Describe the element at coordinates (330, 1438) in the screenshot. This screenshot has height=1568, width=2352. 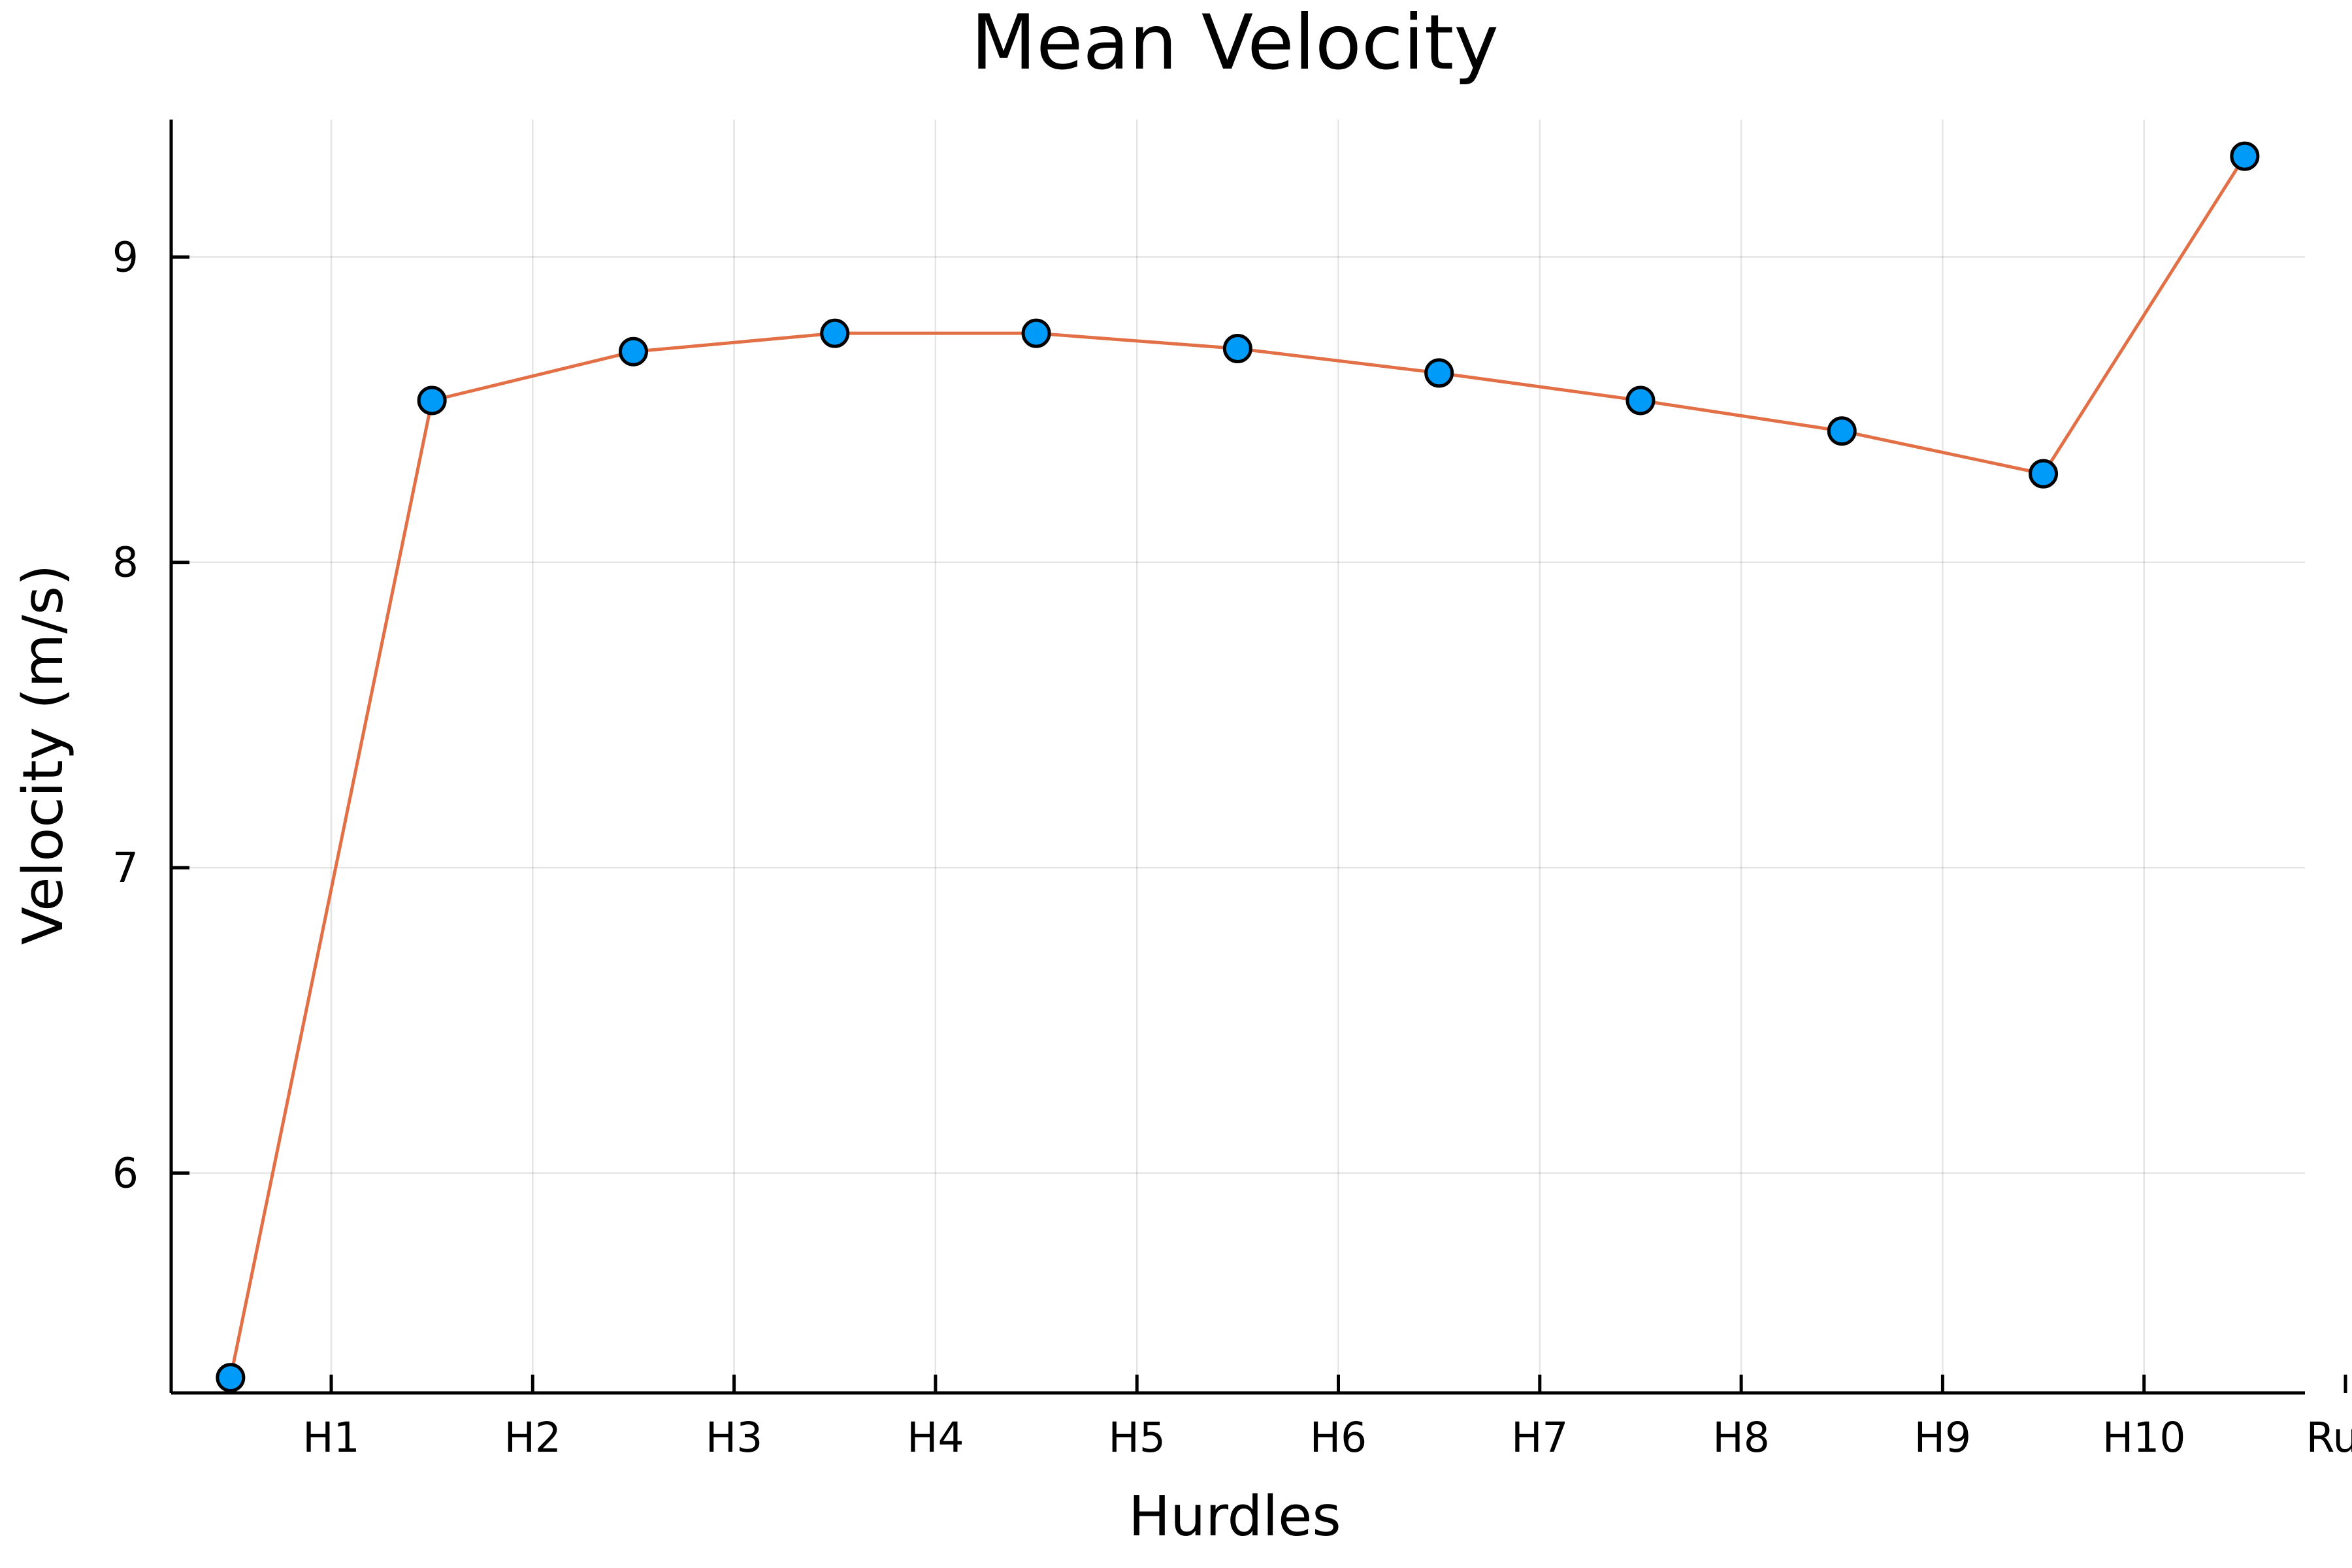
I see `x-tick-label: H1` at that location.